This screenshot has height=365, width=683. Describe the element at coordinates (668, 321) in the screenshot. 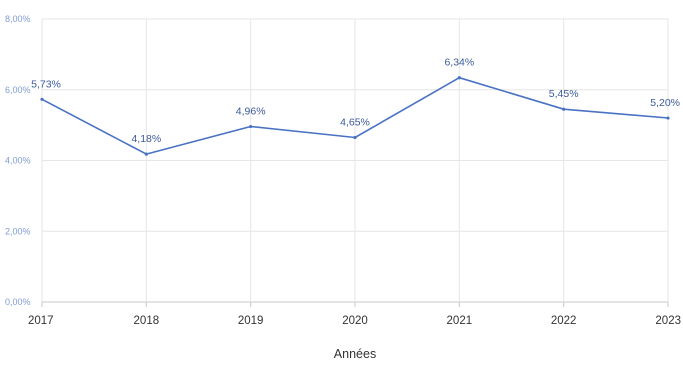

I see `x-tick-label: 2023` at that location.